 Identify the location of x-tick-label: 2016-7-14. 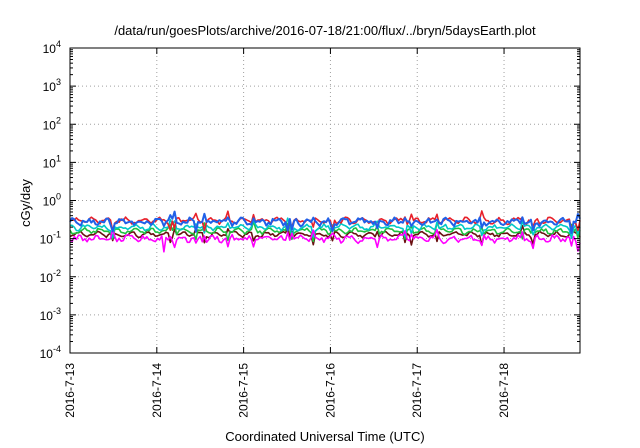
(157, 390).